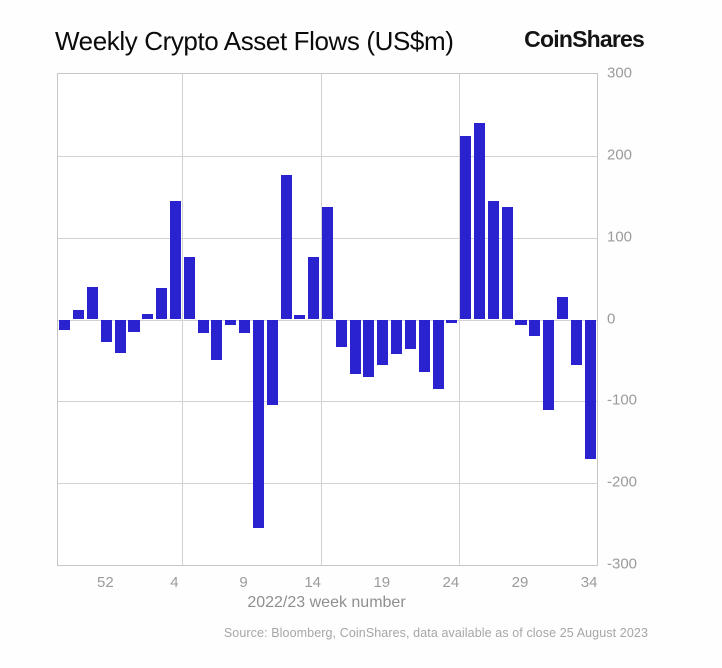 Image resolution: width=722 pixels, height=668 pixels. Describe the element at coordinates (382, 582) in the screenshot. I see `x-tick-label-week-19: 19` at that location.